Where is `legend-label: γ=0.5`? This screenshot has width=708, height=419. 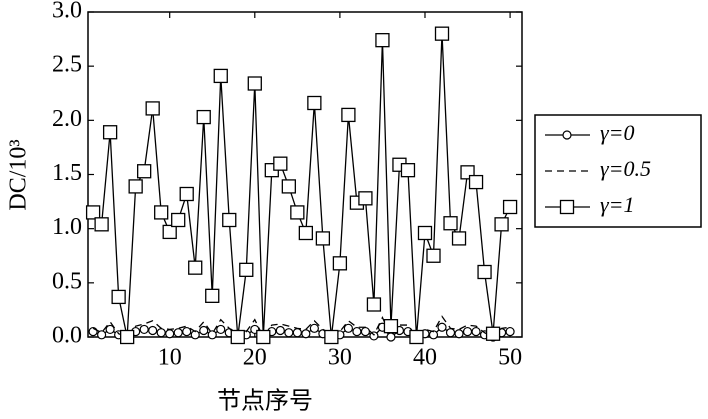
legend-label: γ=0.5 is located at coordinates (625, 168).